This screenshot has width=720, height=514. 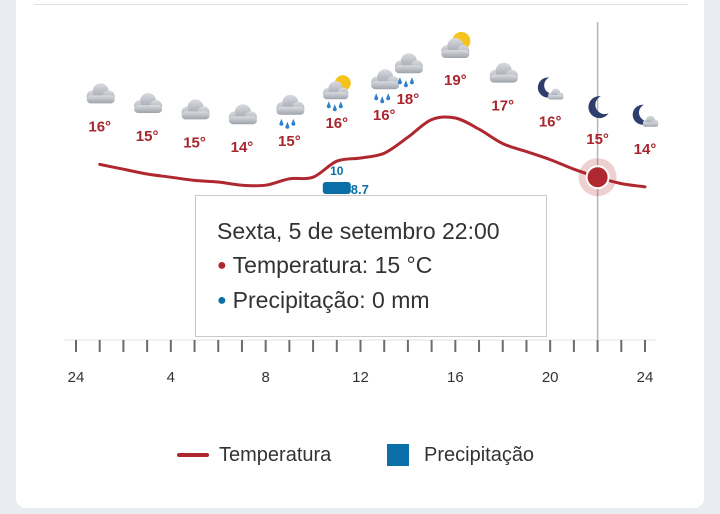 What do you see at coordinates (265, 377) in the screenshot?
I see `x-tick-label: 8` at bounding box center [265, 377].